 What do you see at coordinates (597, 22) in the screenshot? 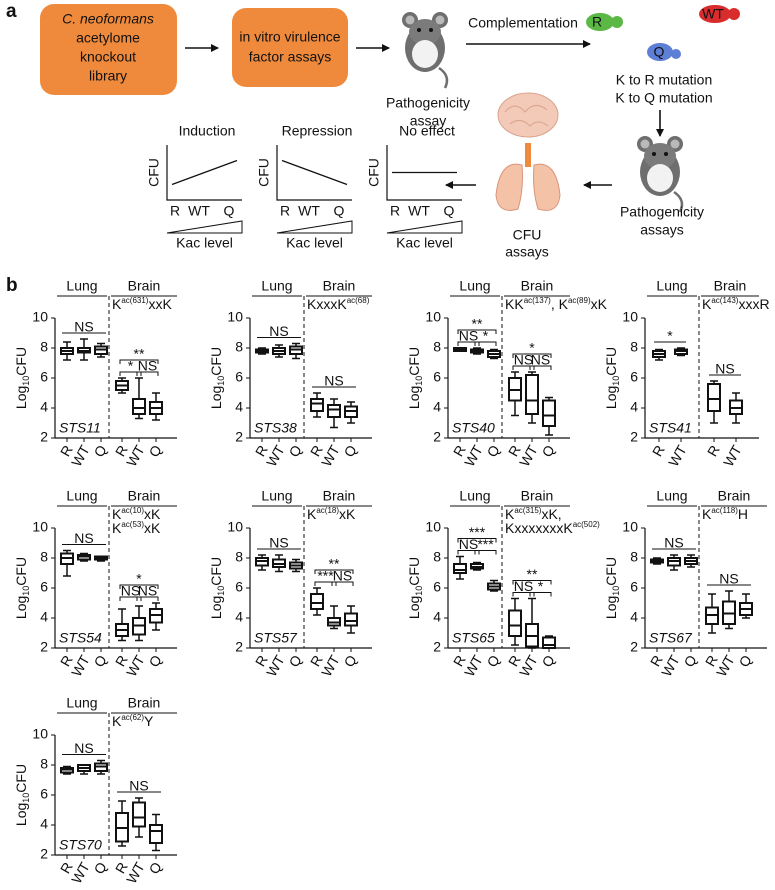
I see `variant-label: R` at bounding box center [597, 22].